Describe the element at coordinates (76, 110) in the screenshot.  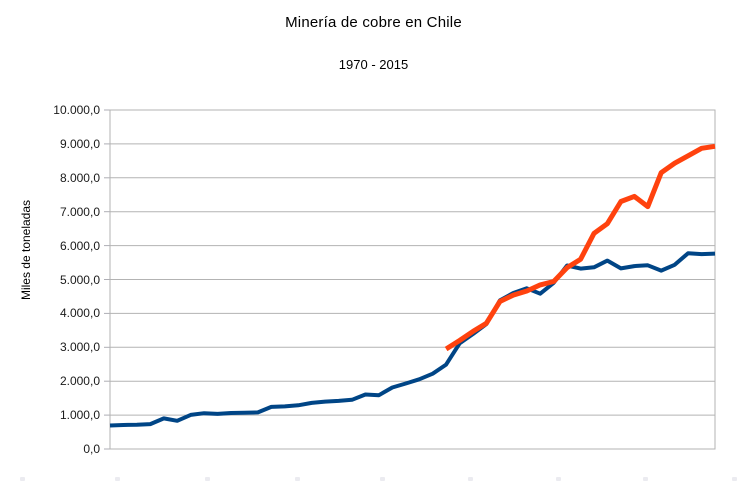
I see `y-axis-tick-label: 10.000,0` at that location.